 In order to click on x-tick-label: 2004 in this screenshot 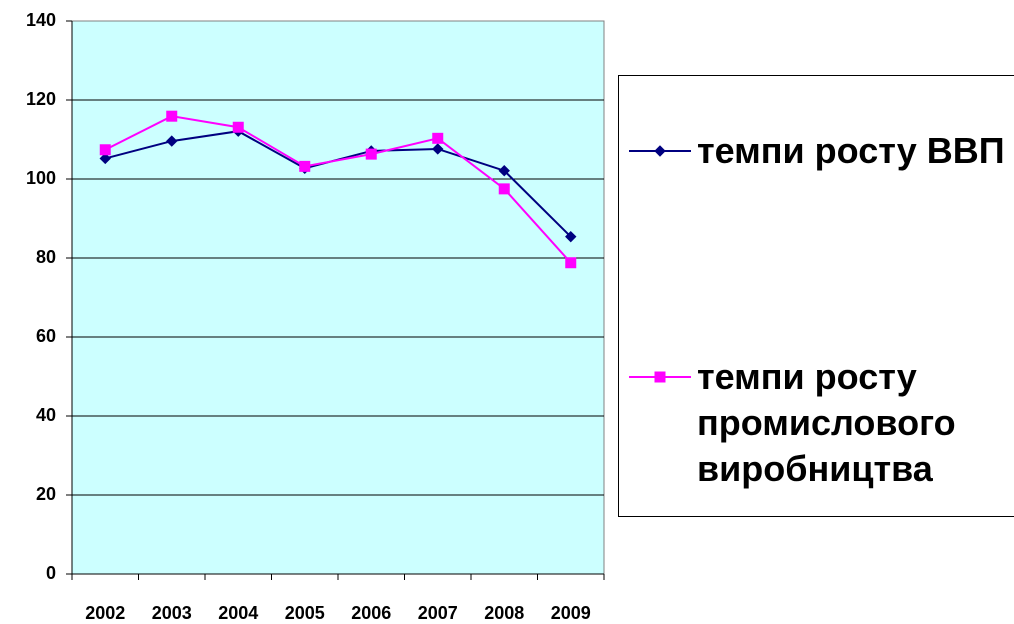, I will do `click(238, 613)`.